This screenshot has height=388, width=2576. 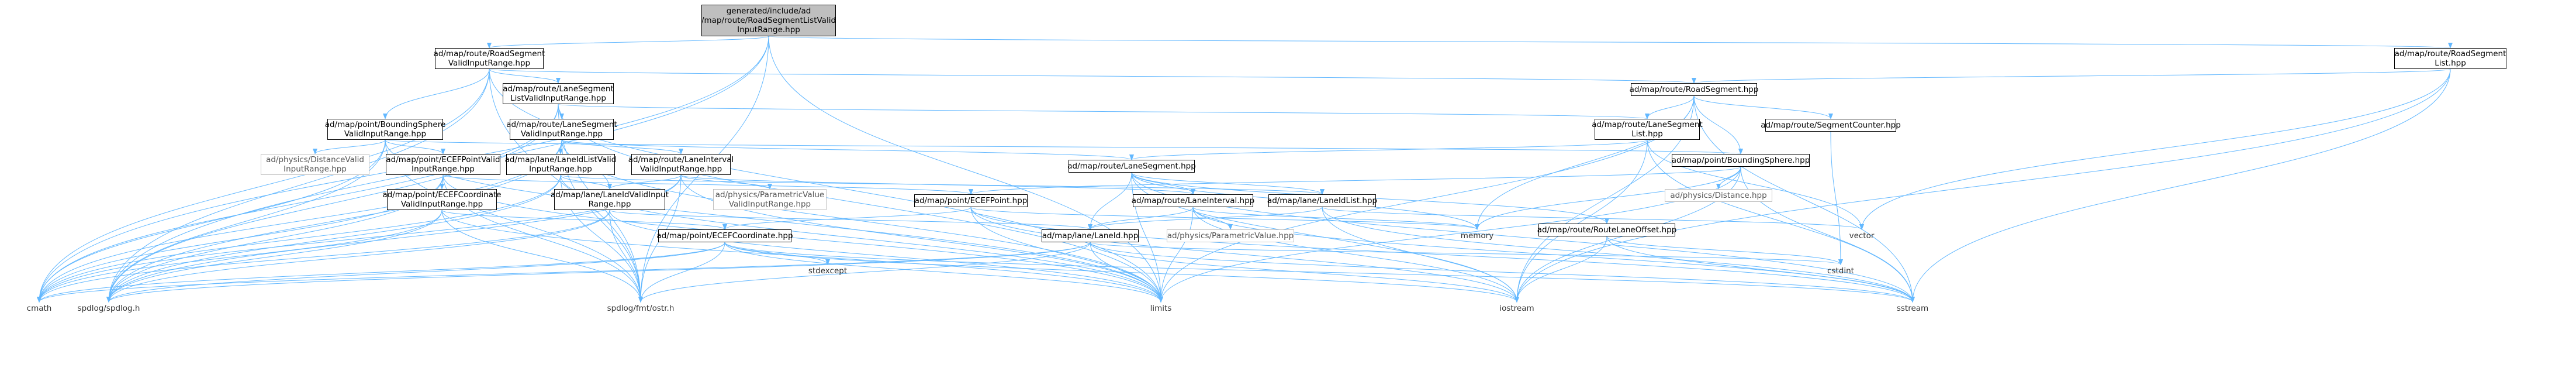 What do you see at coordinates (2450, 59) in the screenshot?
I see `node-rsl: ad/map/route/RoadSegment List.hpp` at bounding box center [2450, 59].